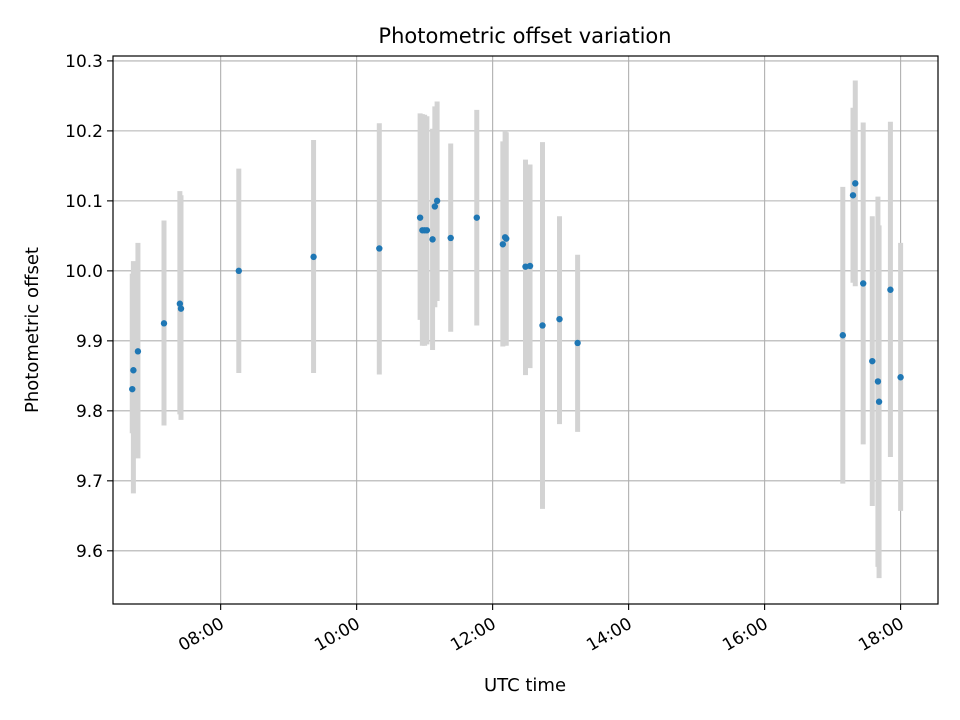 Image resolution: width=960 pixels, height=720 pixels. Describe the element at coordinates (525, 685) in the screenshot. I see `x-axis-label: UTC time` at that location.